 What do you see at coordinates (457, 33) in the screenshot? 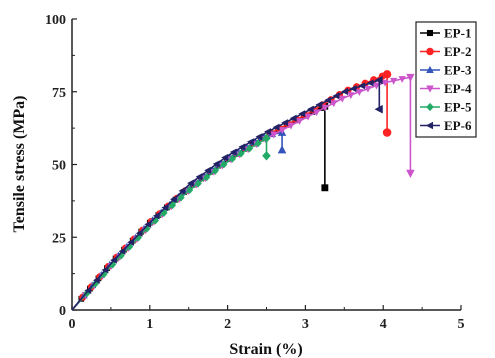
I see `legend-label: EP-1` at bounding box center [457, 33].